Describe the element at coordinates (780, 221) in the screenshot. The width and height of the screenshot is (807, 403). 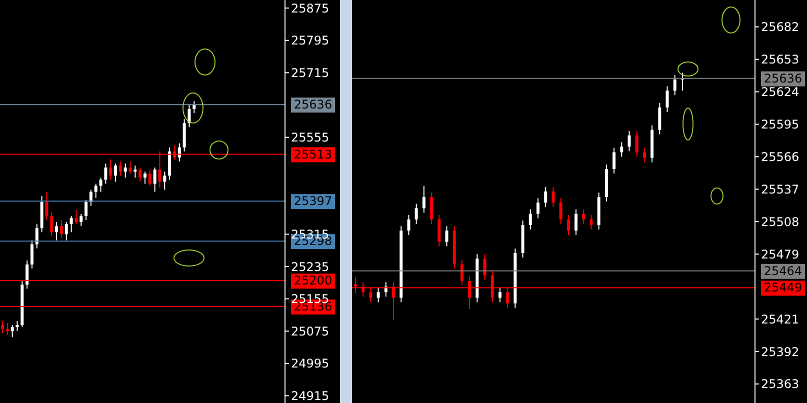
I see `y-tick-label: 25508` at that location.